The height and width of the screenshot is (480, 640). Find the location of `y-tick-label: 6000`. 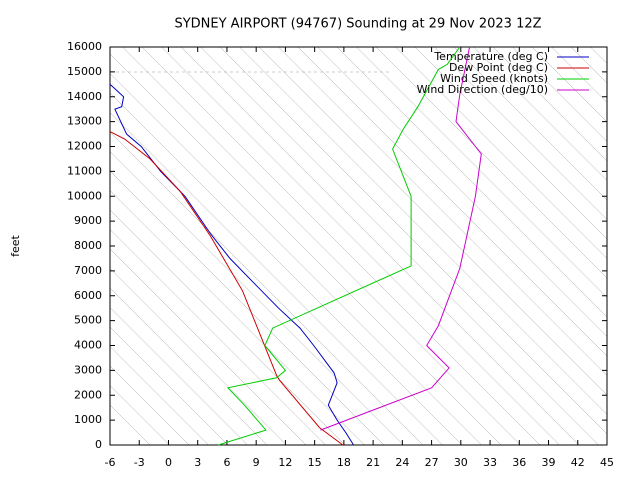

y-tick-label: 6000 is located at coordinates (88, 295).